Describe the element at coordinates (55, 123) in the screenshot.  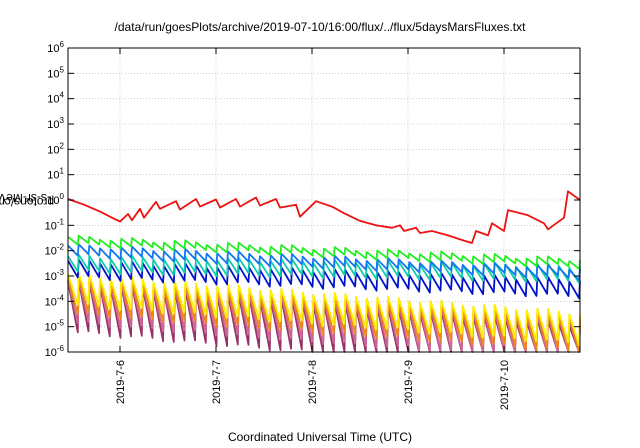
I see `y-tick-label: 10³` at that location.